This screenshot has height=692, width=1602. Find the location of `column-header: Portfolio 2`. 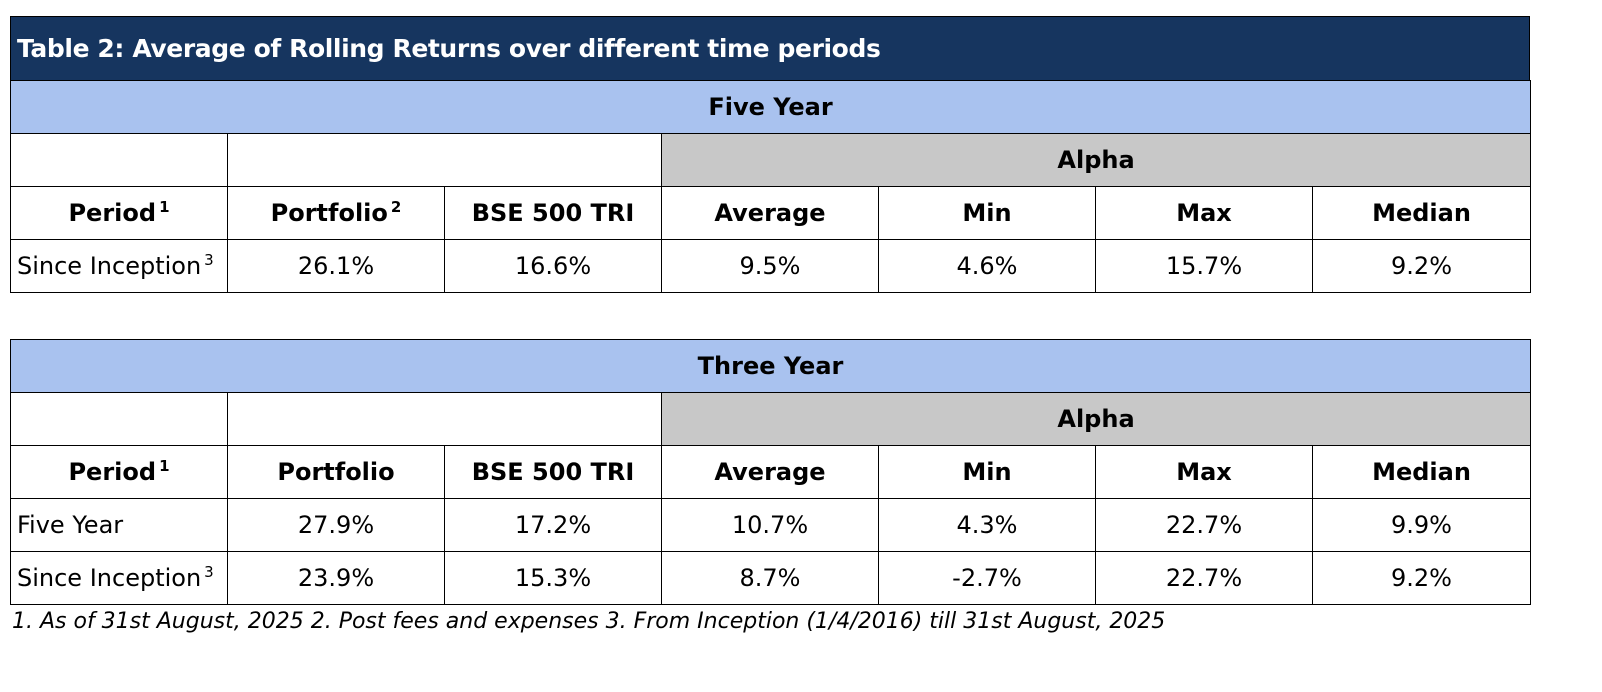

column-header: Portfolio 2 is located at coordinates (336, 213).